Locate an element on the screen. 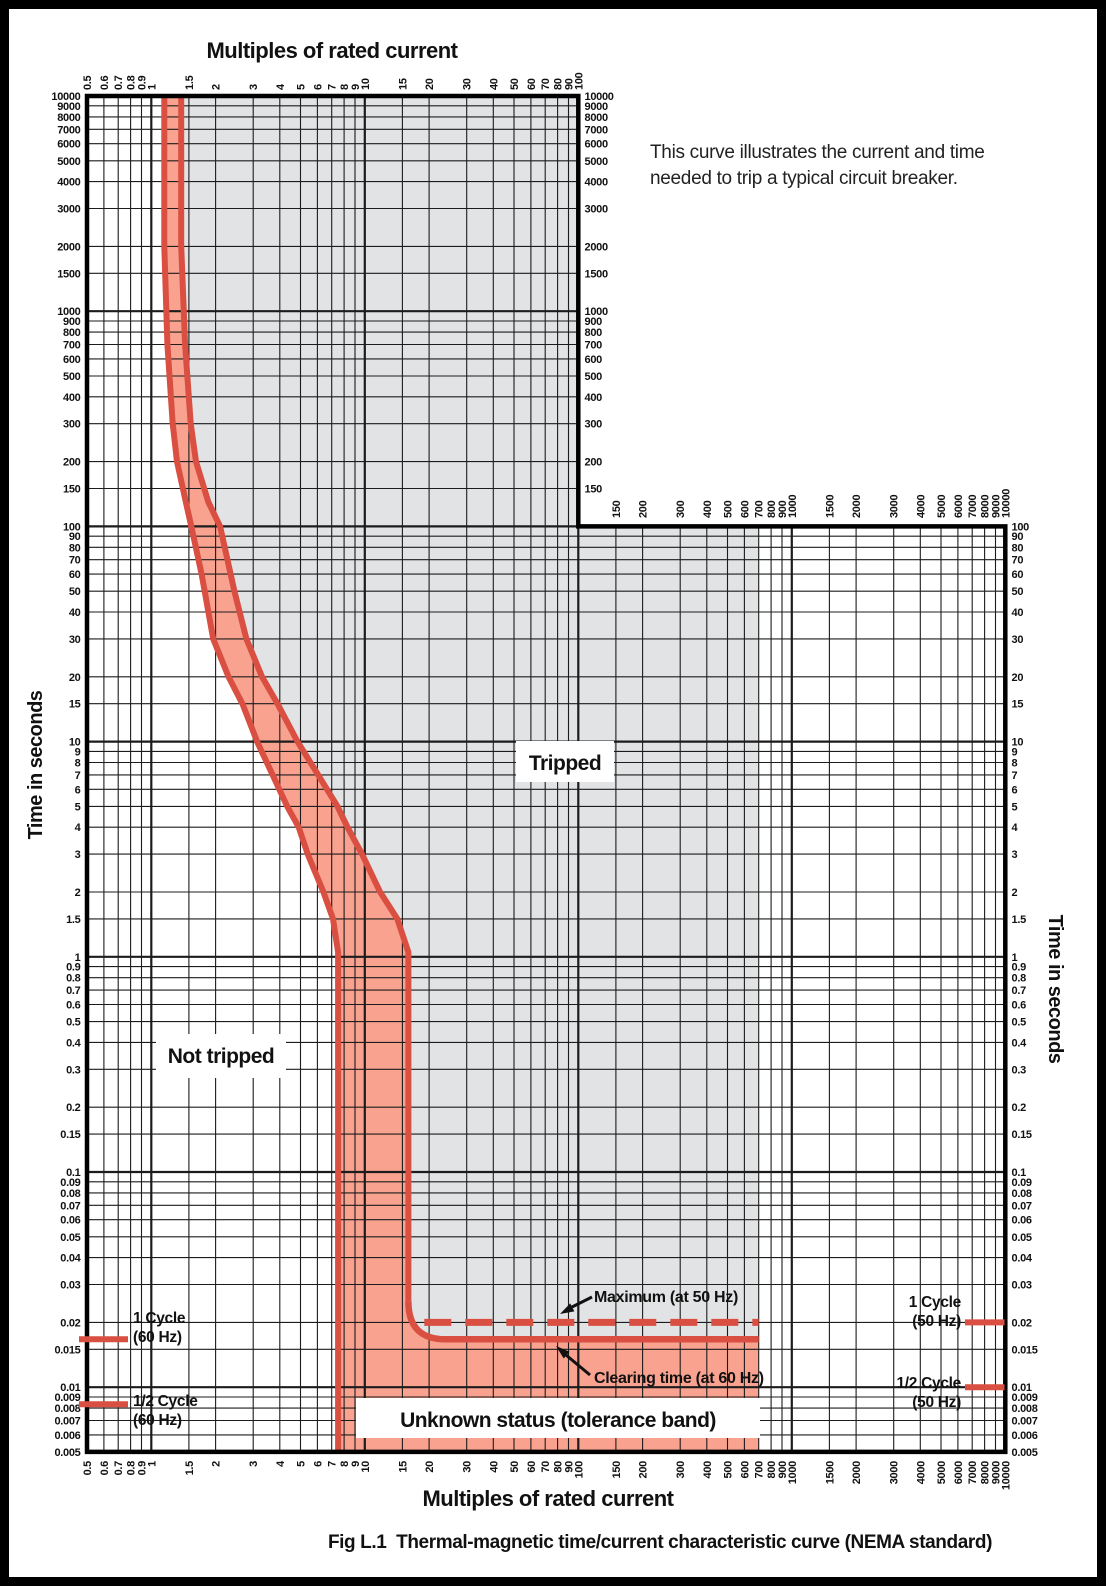 The image size is (1106, 1586). tick-label-y-left: 4000 is located at coordinates (68, 183).